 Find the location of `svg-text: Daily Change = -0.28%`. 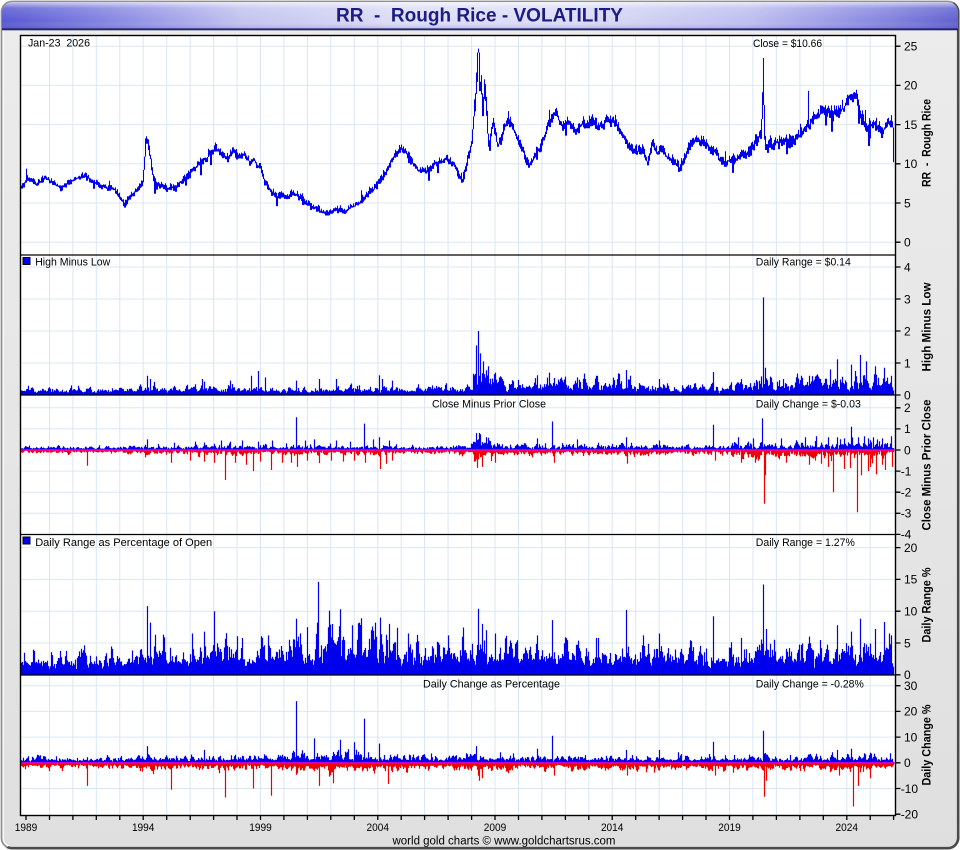

svg-text: Daily Change = -0.28% is located at coordinates (810, 685).